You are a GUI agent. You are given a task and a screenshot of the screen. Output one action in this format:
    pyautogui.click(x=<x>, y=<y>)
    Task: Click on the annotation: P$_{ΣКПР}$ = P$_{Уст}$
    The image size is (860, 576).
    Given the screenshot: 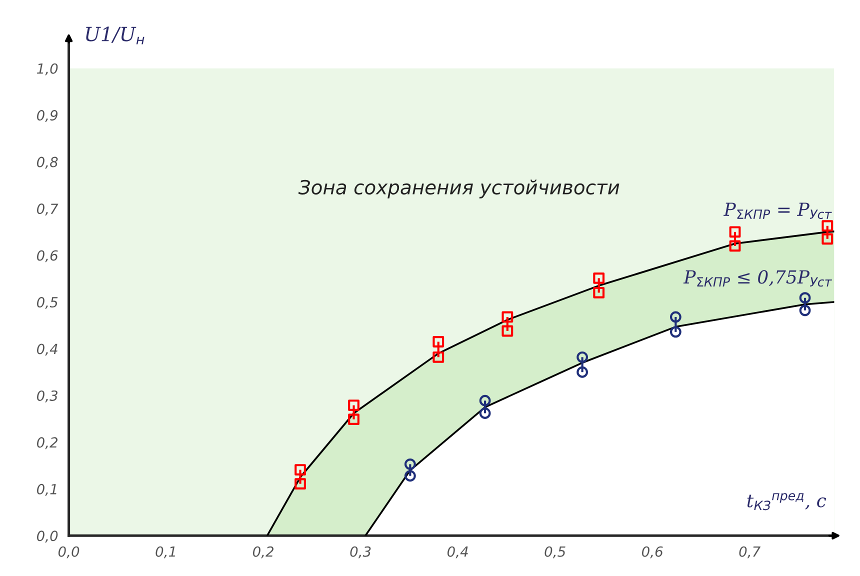 What is the action you would take?
    pyautogui.click(x=777, y=210)
    